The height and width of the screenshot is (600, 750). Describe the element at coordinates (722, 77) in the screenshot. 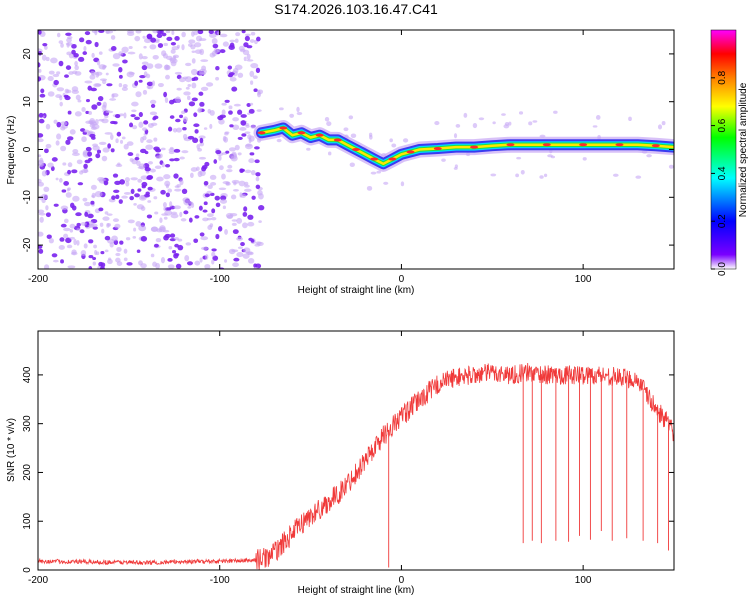

I see `colorbar-tick-label: 0.8` at that location.